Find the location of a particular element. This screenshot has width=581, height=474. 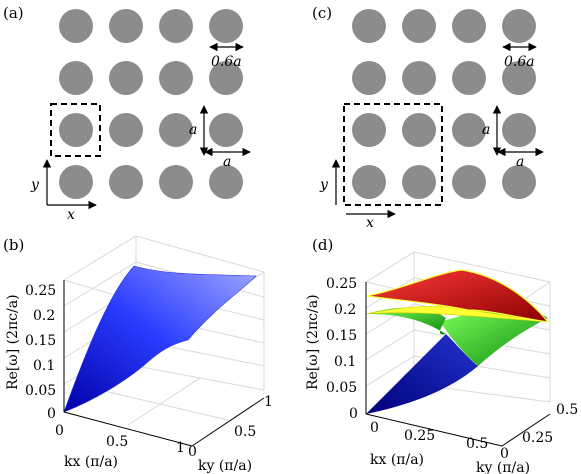

band-surface is located at coordinates (160, 339).